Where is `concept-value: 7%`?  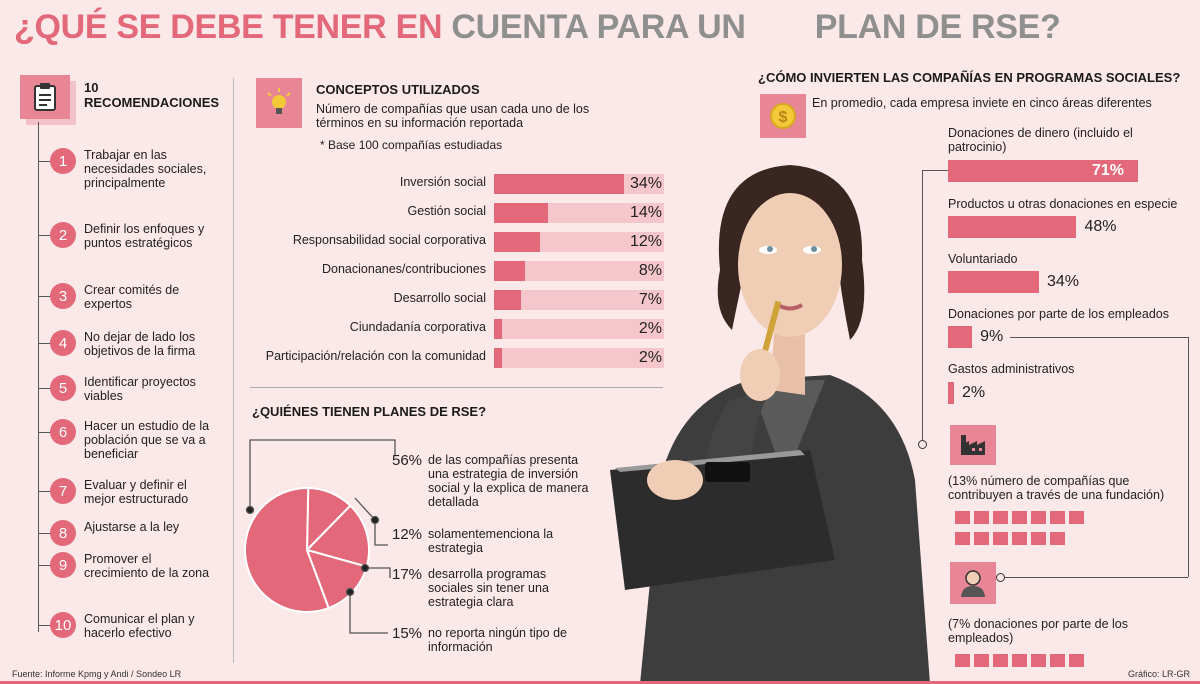 concept-value: 7% is located at coordinates (650, 299).